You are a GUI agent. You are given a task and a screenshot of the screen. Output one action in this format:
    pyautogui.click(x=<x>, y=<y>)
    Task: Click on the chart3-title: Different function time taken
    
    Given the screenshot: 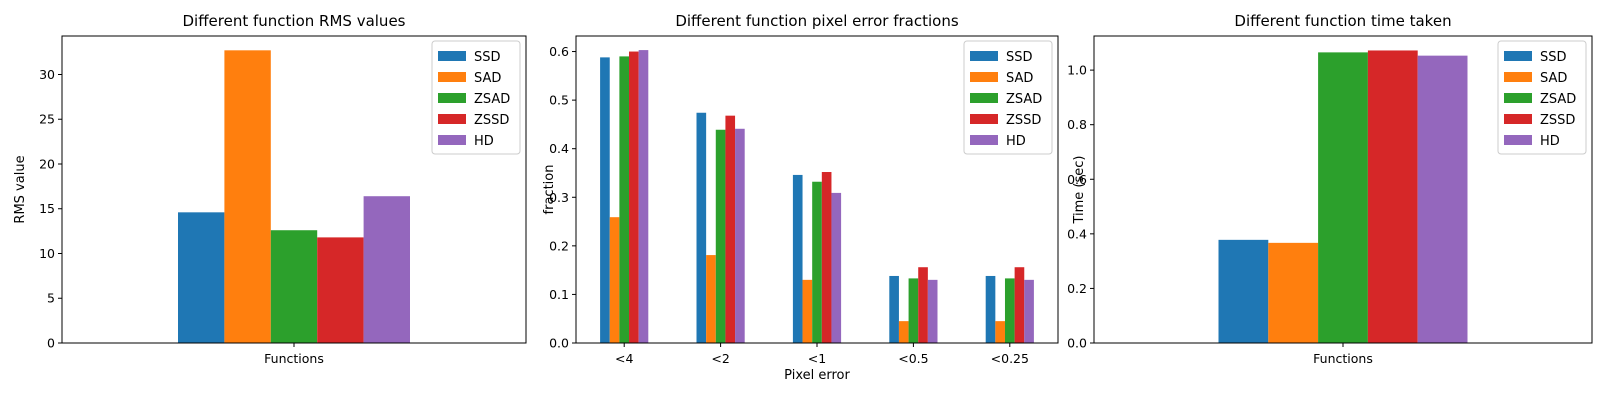 What is the action you would take?
    pyautogui.click(x=1342, y=21)
    